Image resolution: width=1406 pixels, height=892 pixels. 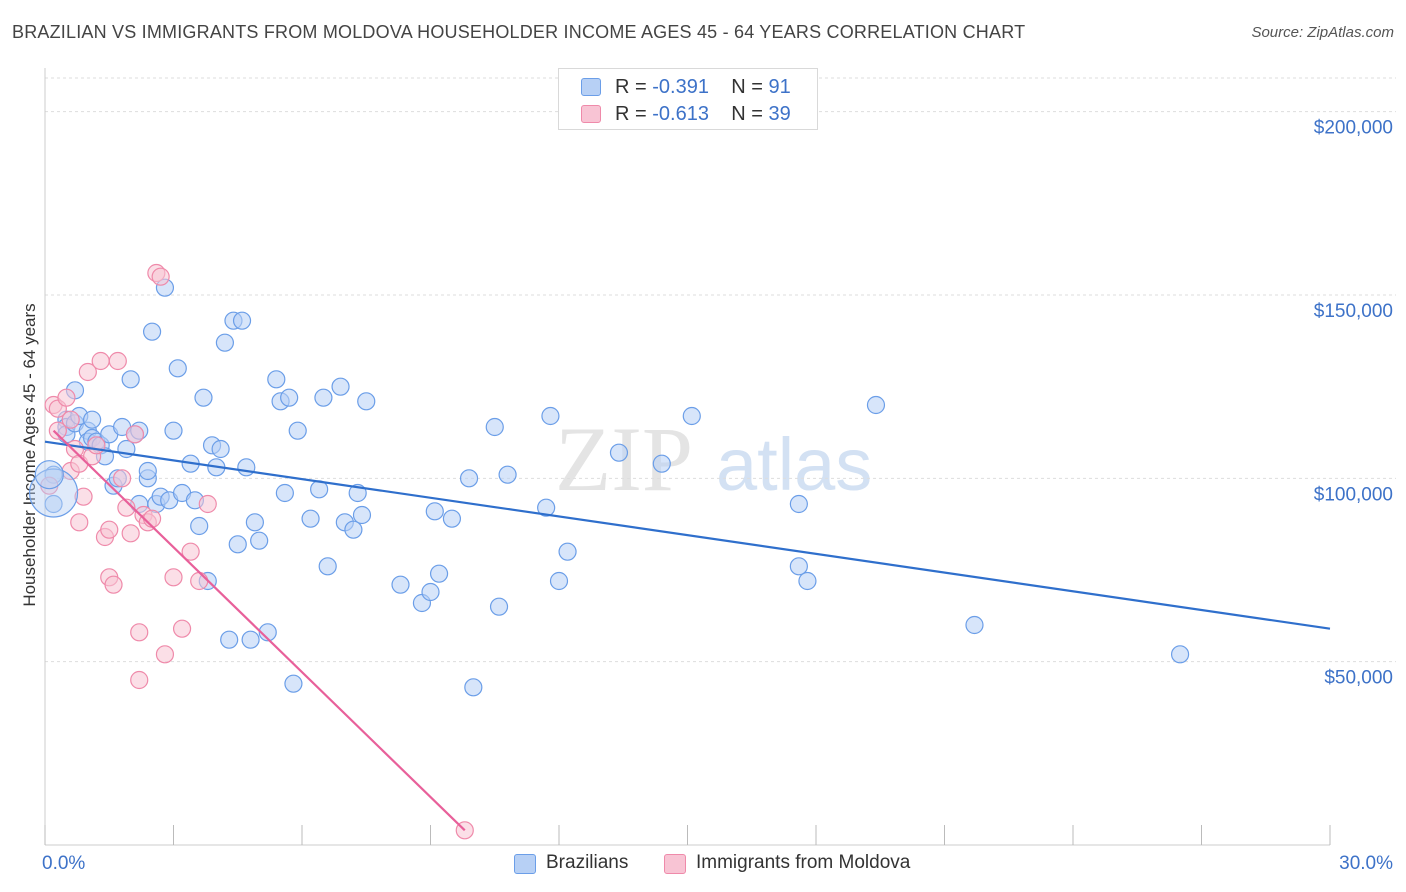 I want to click on legend-n-value: 91, so click(x=779, y=87).